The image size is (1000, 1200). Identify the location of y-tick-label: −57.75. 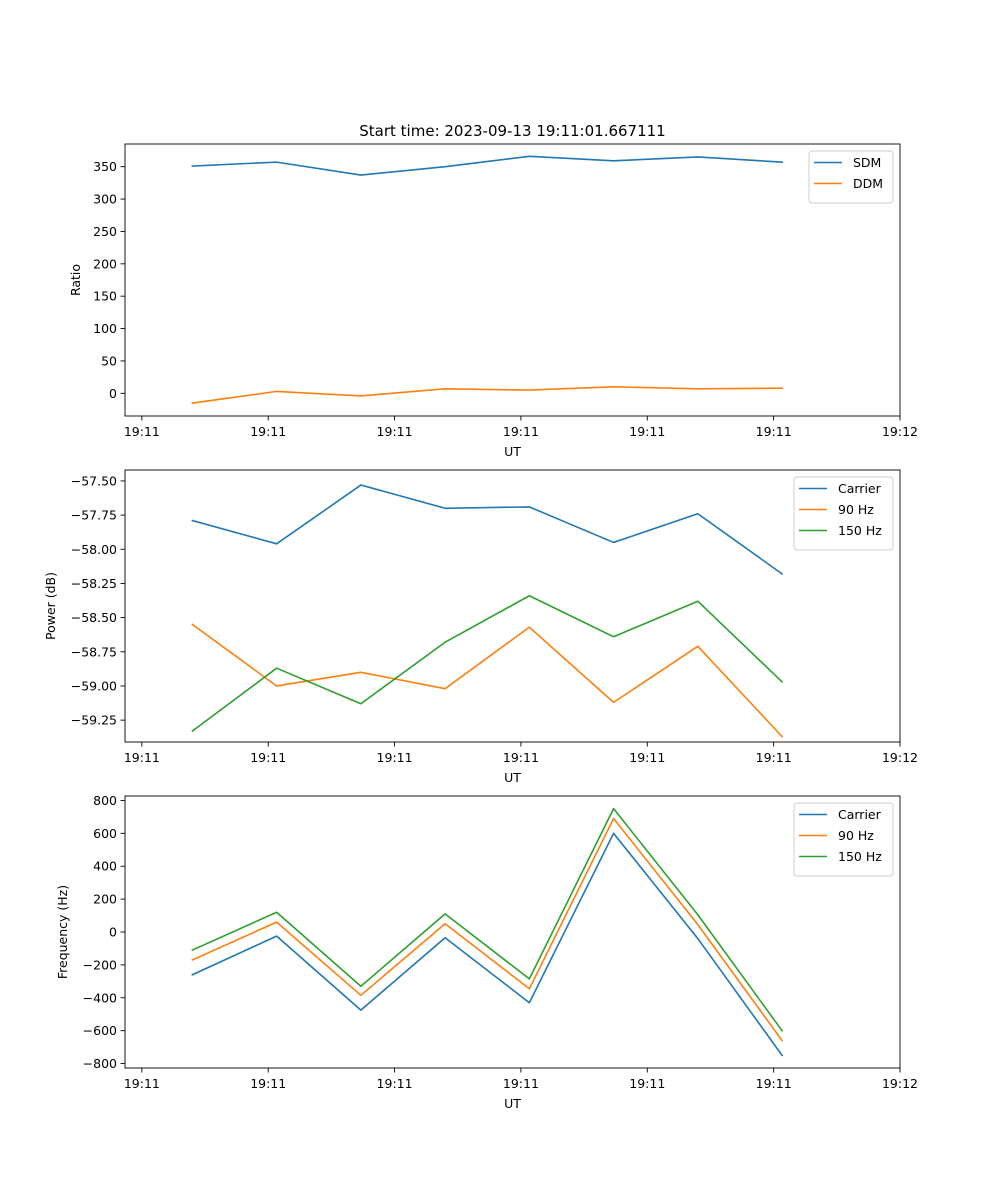
(94, 515).